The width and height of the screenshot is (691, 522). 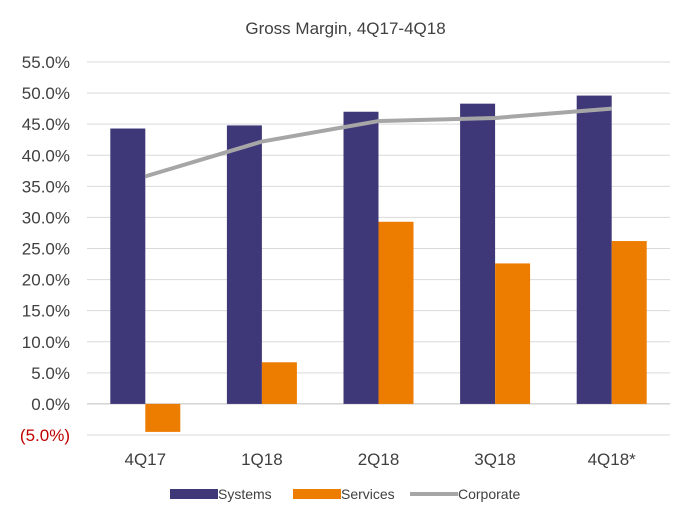 What do you see at coordinates (612, 459) in the screenshot?
I see `x-tick-label: 4Q18*` at bounding box center [612, 459].